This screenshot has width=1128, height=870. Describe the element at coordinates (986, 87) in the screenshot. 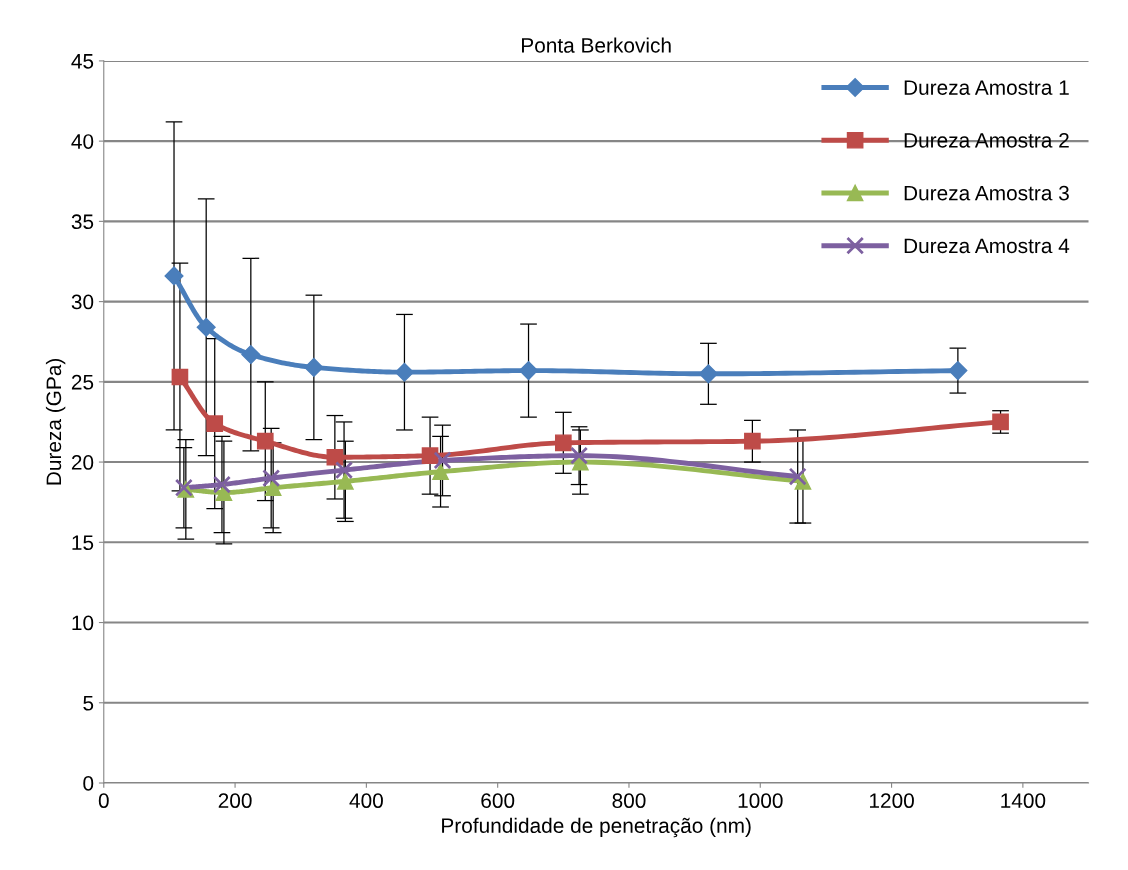

I see `legend-label: Dureza Amostra 1` at that location.